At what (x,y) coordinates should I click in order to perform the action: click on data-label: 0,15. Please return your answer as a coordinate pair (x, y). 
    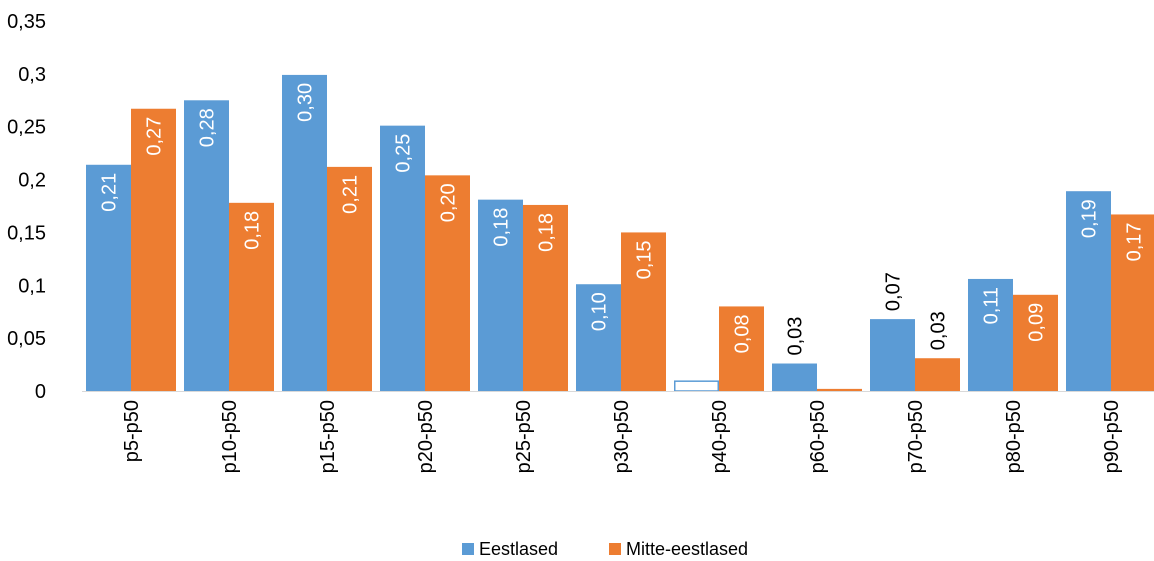
    Looking at the image, I should click on (645, 259).